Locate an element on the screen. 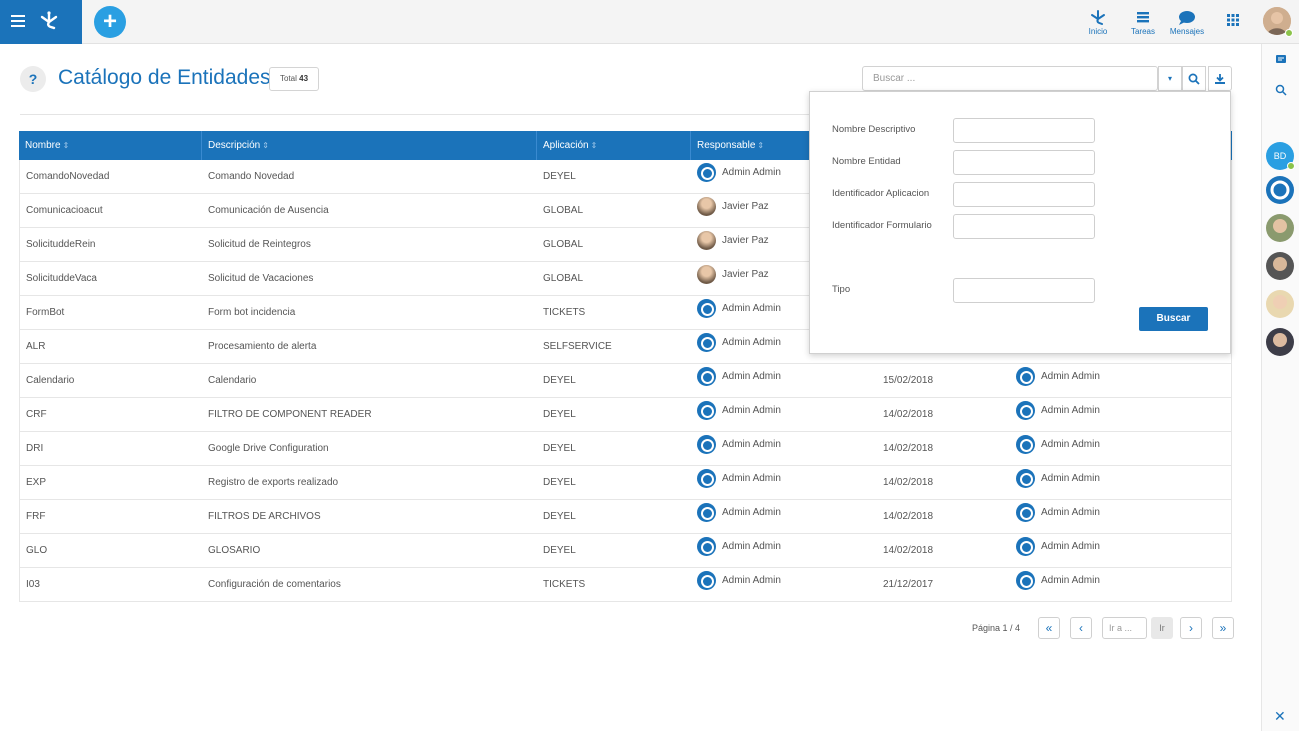 The height and width of the screenshot is (731, 1299). column-header-descripcion: Descripción ⇕ is located at coordinates (235, 145).